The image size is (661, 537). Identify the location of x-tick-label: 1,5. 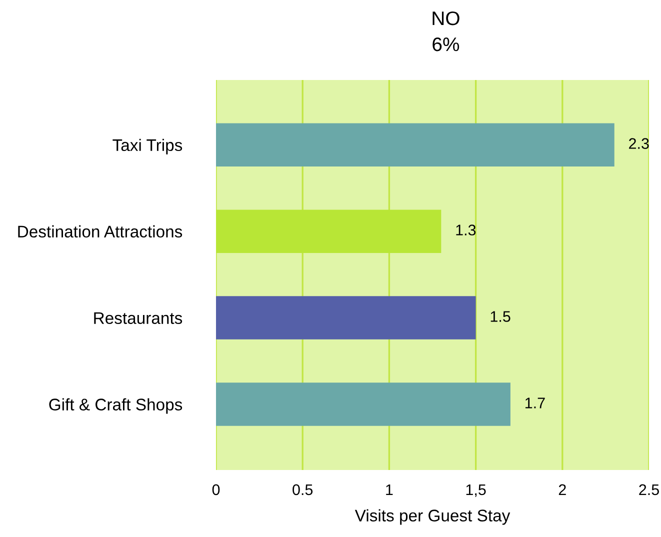
(476, 490).